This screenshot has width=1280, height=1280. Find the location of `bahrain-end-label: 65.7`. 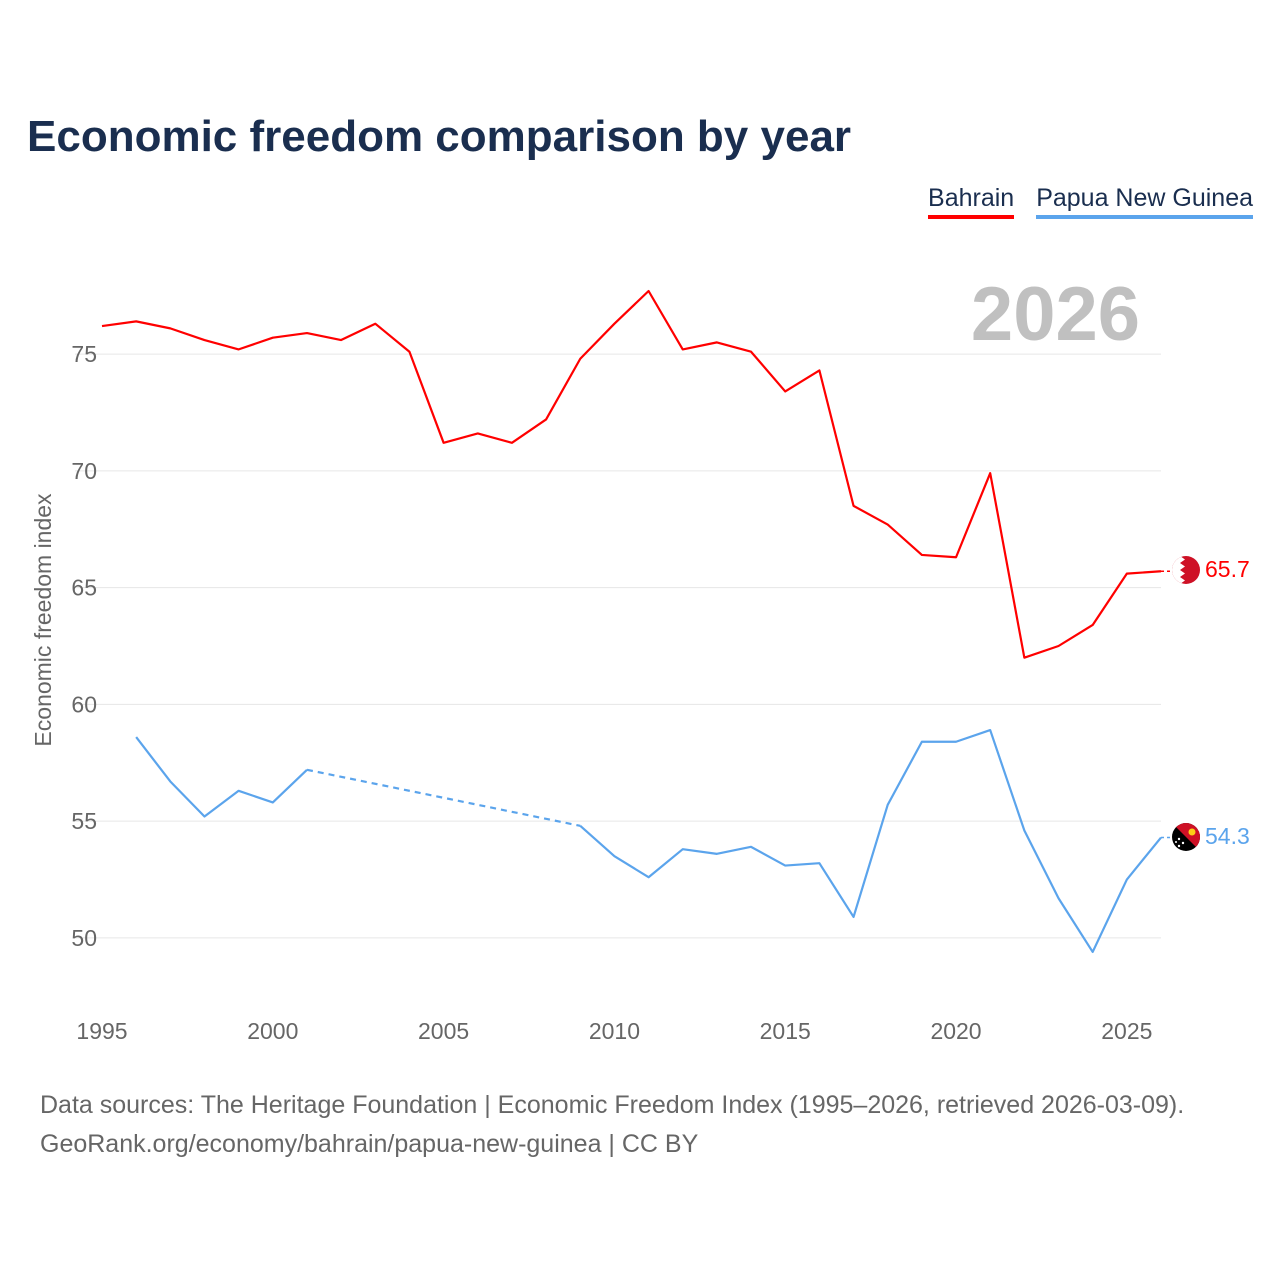

bahrain-end-label: 65.7 is located at coordinates (1227, 569).